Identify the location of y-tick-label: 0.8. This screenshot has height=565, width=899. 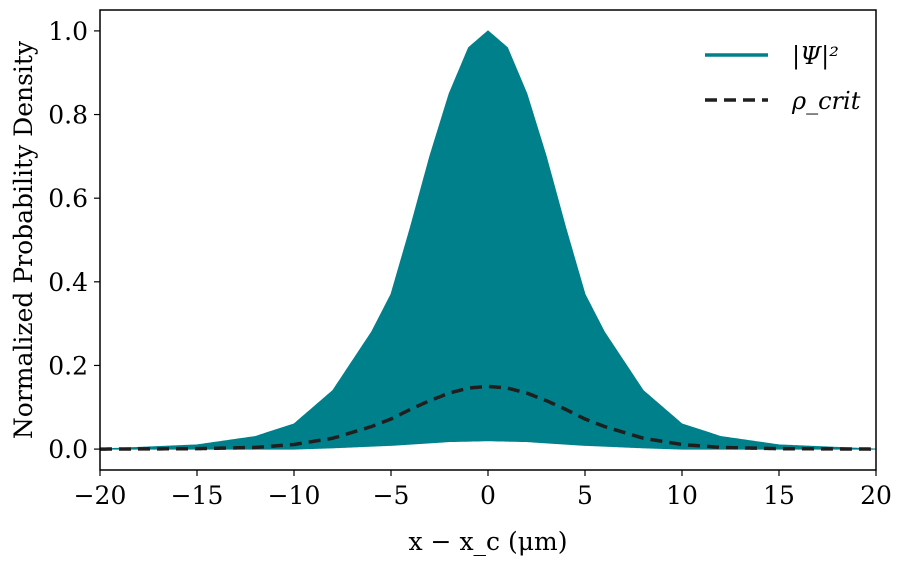
(68, 115).